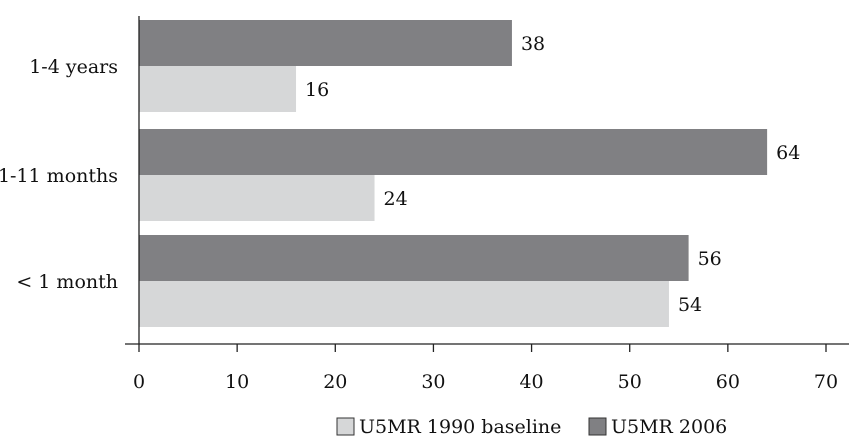 The height and width of the screenshot is (439, 849). I want to click on data-label: 38, so click(533, 44).